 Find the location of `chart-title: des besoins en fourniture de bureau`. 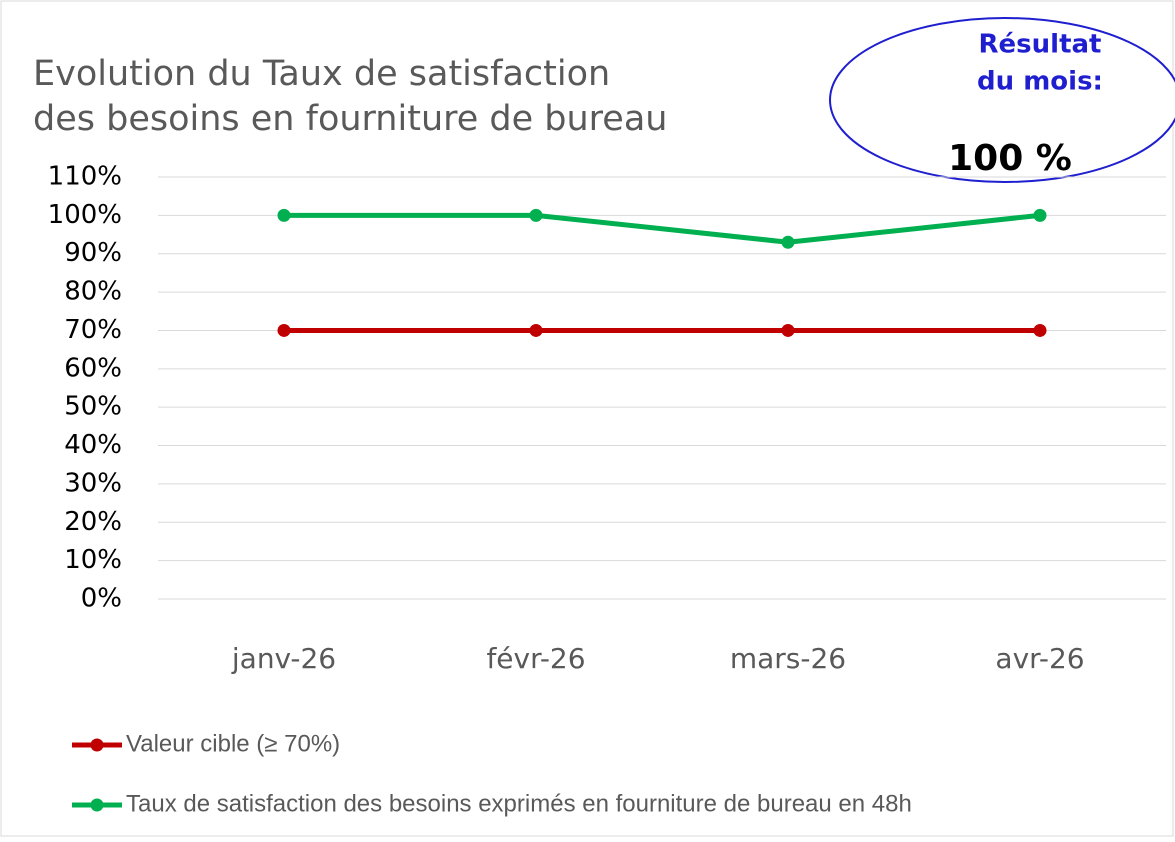

chart-title: des besoins en fourniture de bureau is located at coordinates (350, 119).